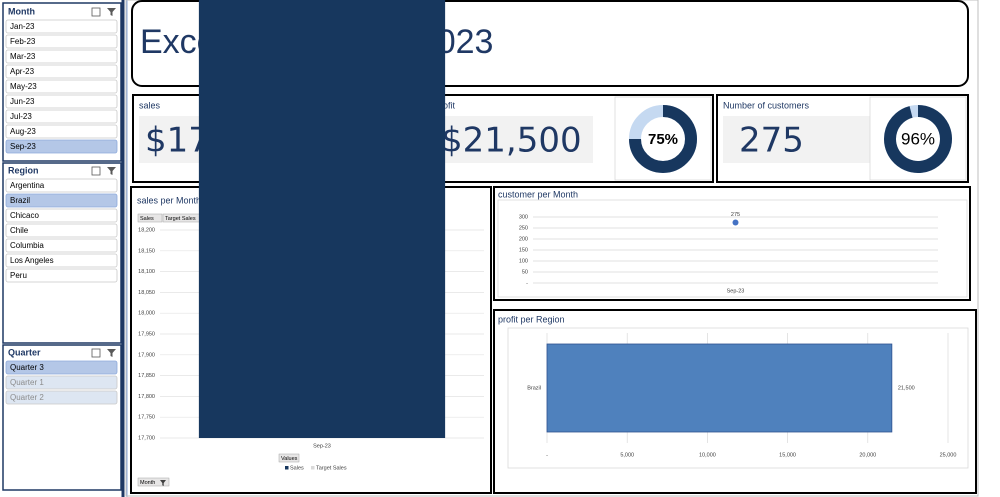 The width and height of the screenshot is (1000, 497). What do you see at coordinates (180, 219) in the screenshot?
I see `field-button-label: Target Sales` at bounding box center [180, 219].